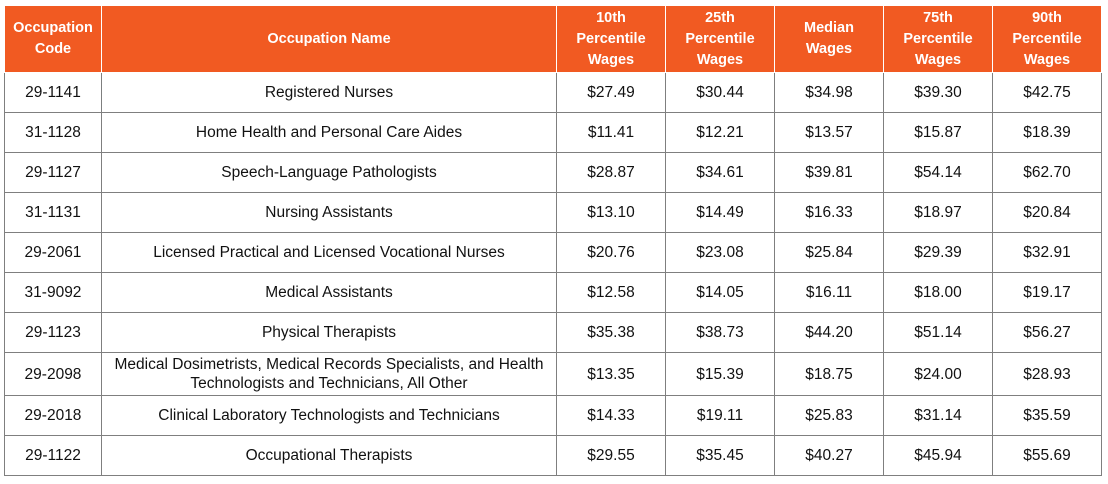  Describe the element at coordinates (329, 172) in the screenshot. I see `cell-occupation-name: Speech-Language Pathologists` at that location.